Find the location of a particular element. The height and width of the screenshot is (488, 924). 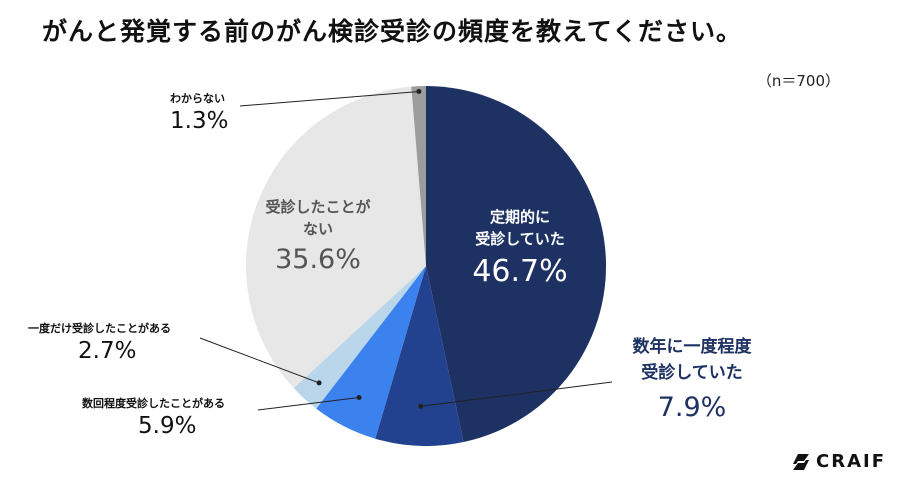

slice-several-times is located at coordinates (371, 352).